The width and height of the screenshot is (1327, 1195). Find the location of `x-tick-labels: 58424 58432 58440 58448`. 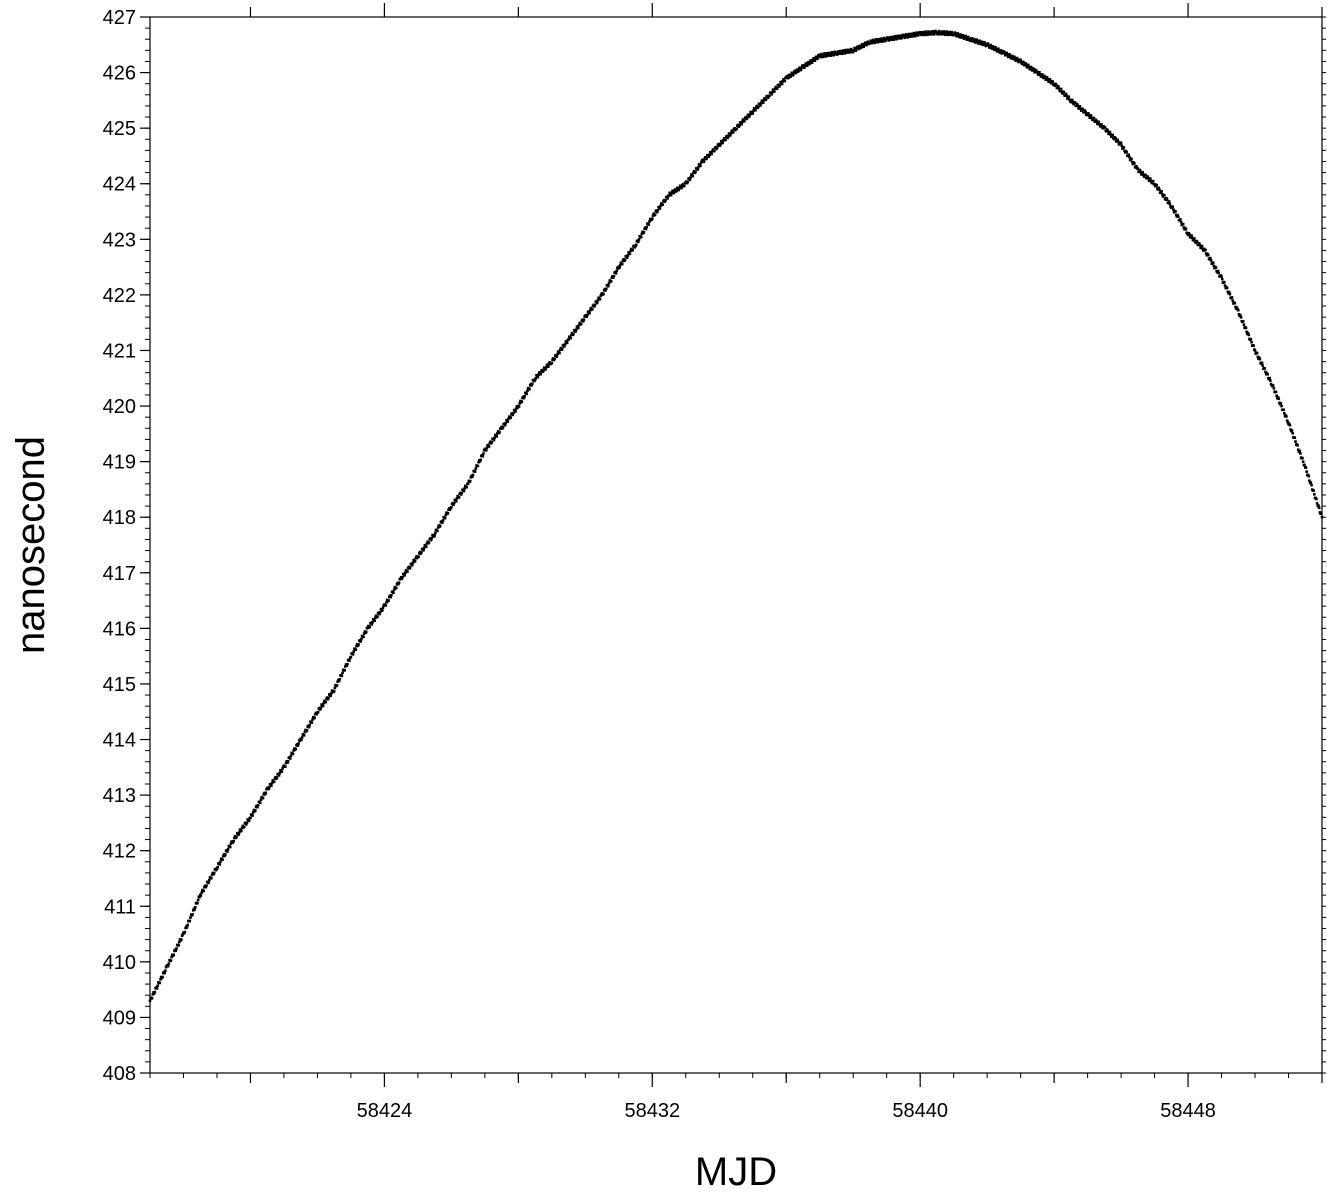

x-tick-labels: 58424 58432 58440 58448 is located at coordinates (786, 1111).